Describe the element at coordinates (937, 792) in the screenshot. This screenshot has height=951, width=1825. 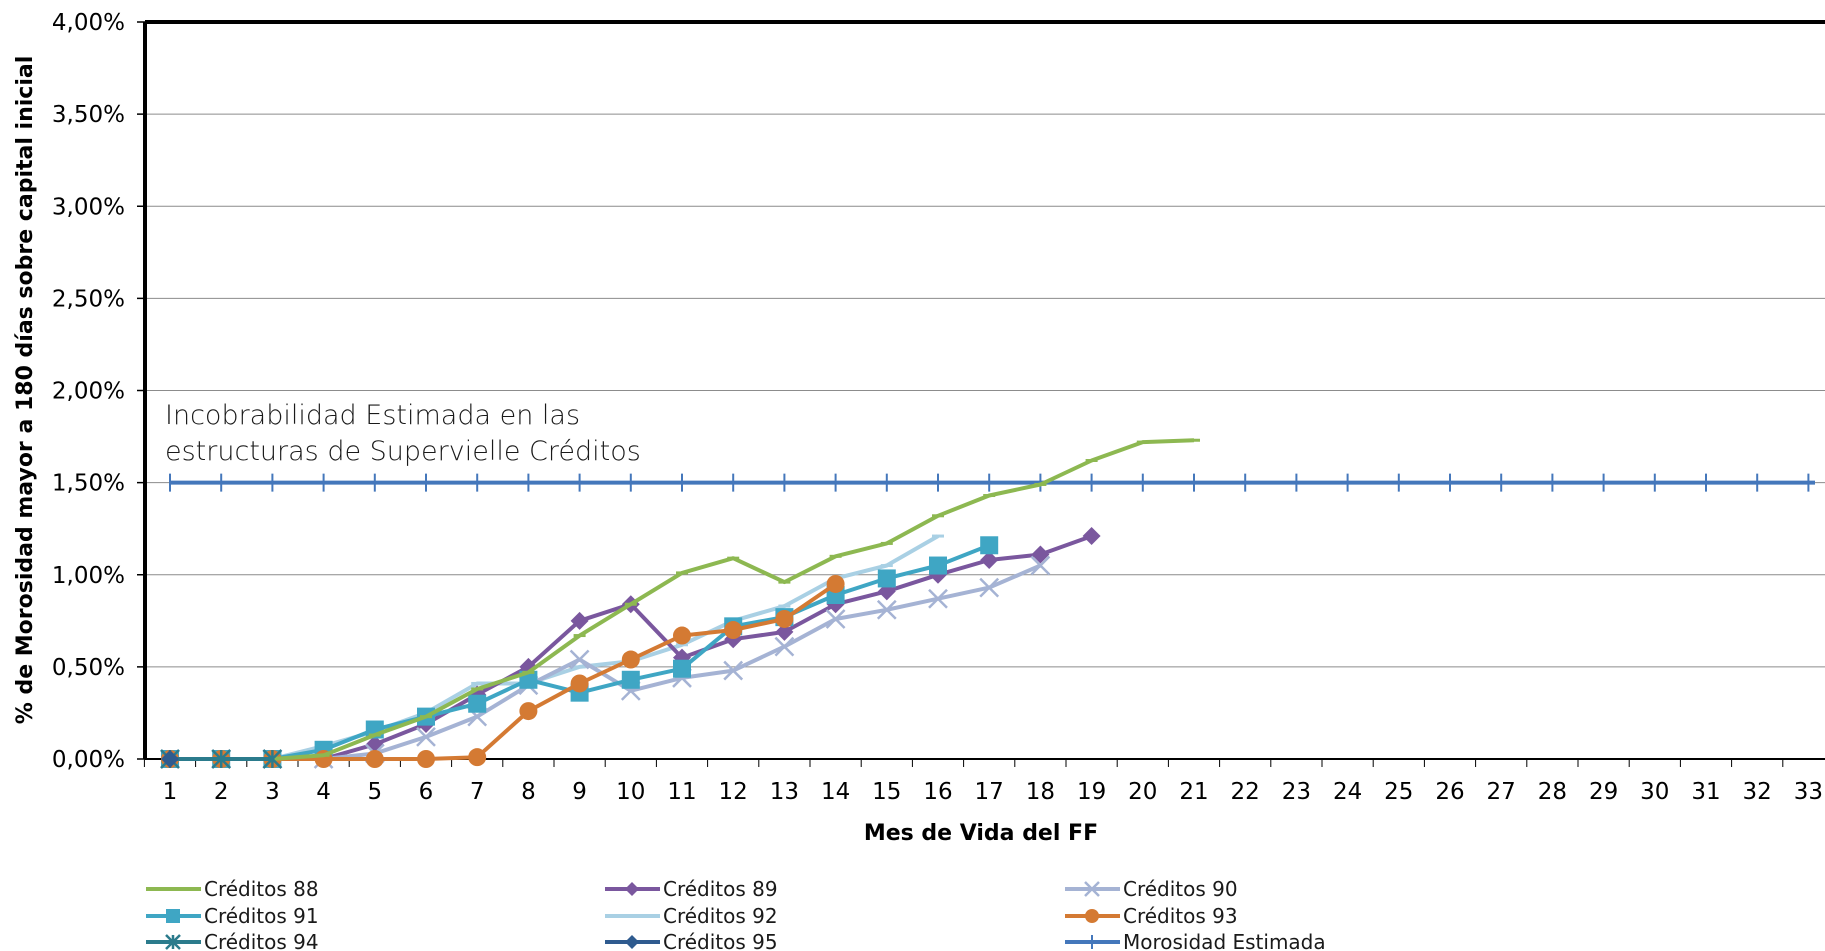
I see `x-tick-label: 16` at that location.